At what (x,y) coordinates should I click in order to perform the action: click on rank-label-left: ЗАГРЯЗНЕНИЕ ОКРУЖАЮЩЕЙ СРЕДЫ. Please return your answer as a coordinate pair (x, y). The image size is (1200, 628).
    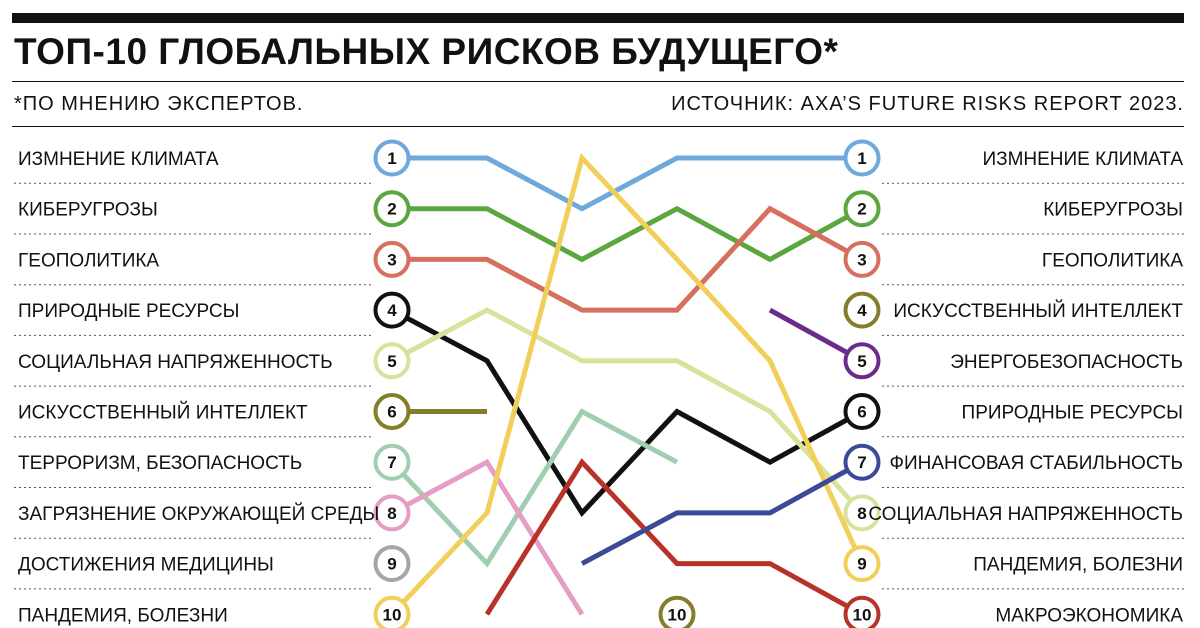
    Looking at the image, I should click on (198, 514).